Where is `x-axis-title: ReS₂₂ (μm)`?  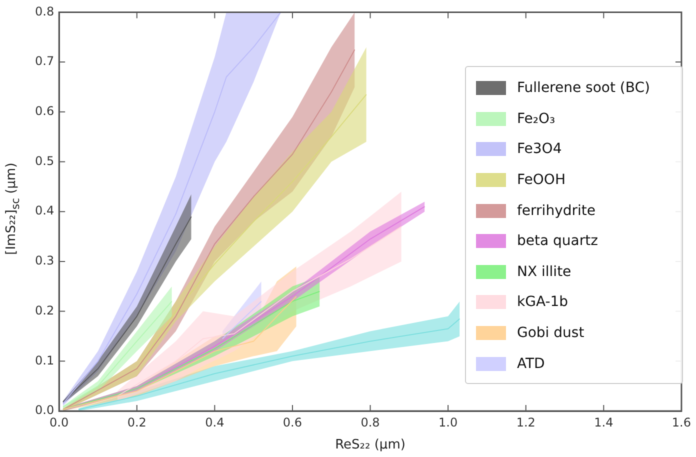 x-axis-title: ReS₂₂ (μm) is located at coordinates (370, 445).